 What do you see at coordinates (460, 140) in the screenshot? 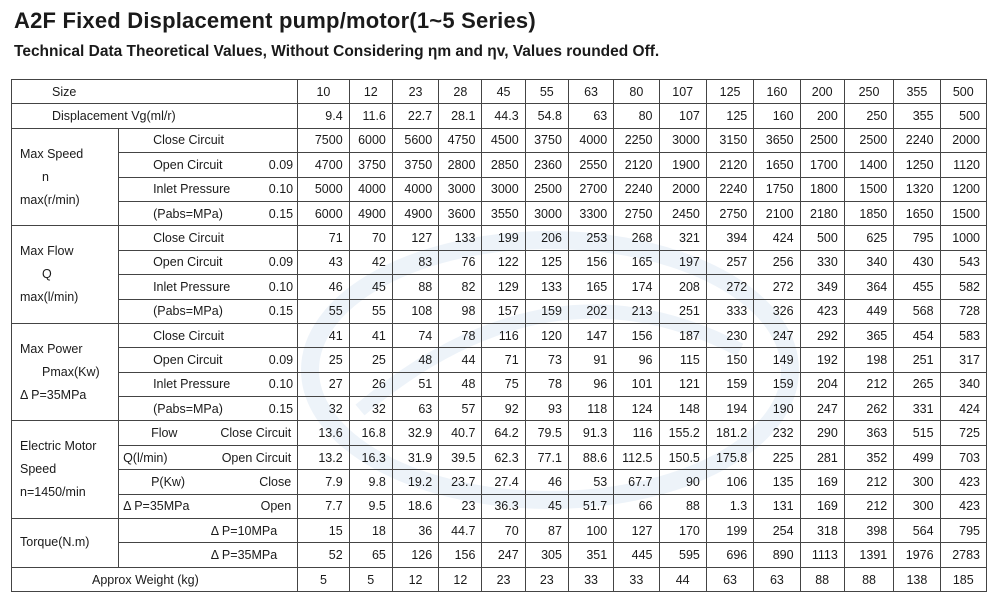
I see `speed-value: 4750` at bounding box center [460, 140].